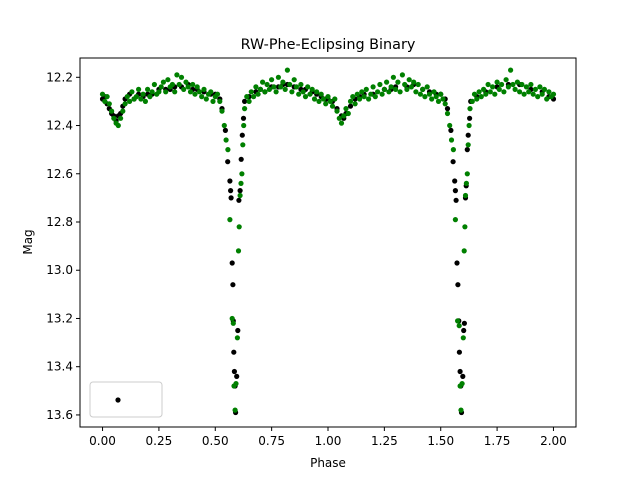 This screenshot has height=480, width=640. I want to click on y-axis-label: Mag, so click(28, 241).